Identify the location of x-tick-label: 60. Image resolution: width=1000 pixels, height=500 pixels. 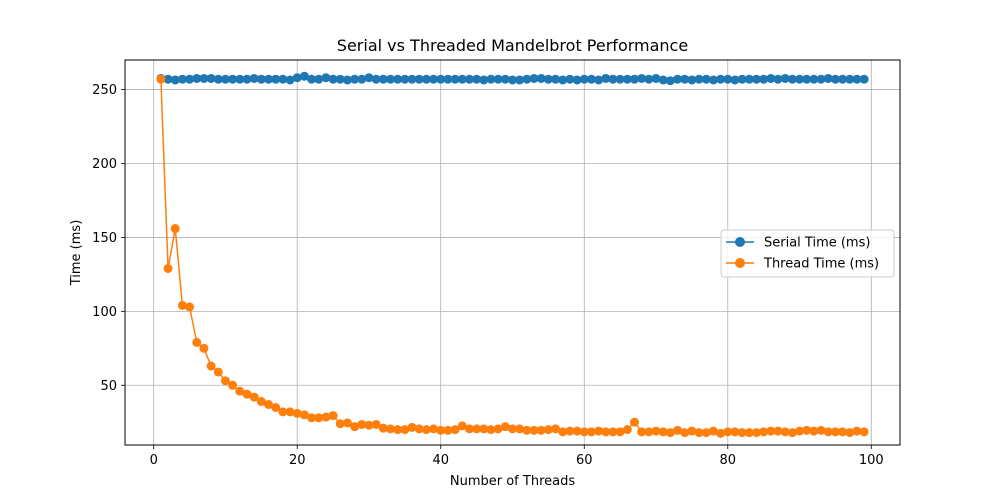
(584, 460).